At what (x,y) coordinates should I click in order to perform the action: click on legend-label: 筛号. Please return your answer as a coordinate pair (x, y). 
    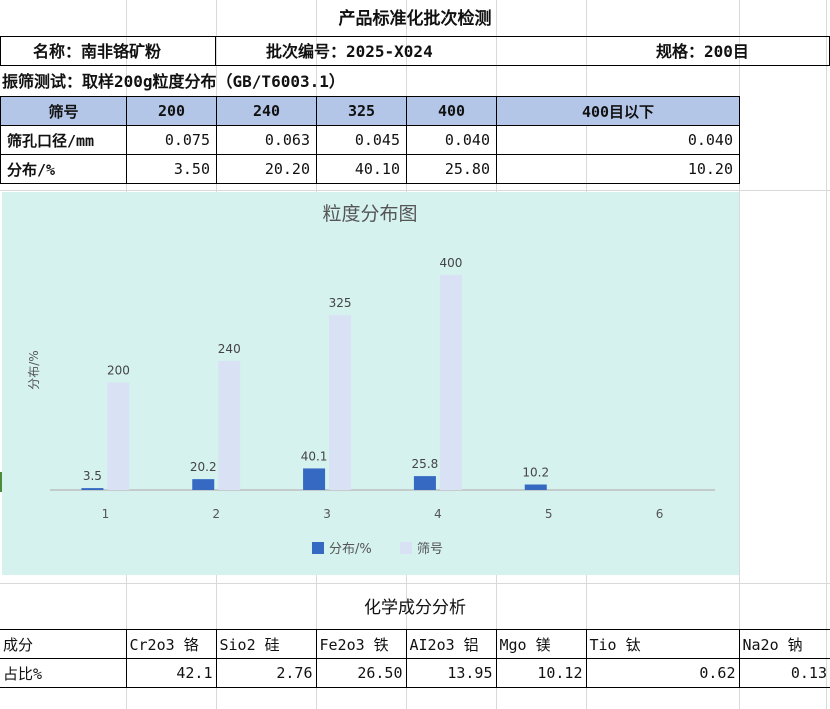
    Looking at the image, I should click on (430, 549).